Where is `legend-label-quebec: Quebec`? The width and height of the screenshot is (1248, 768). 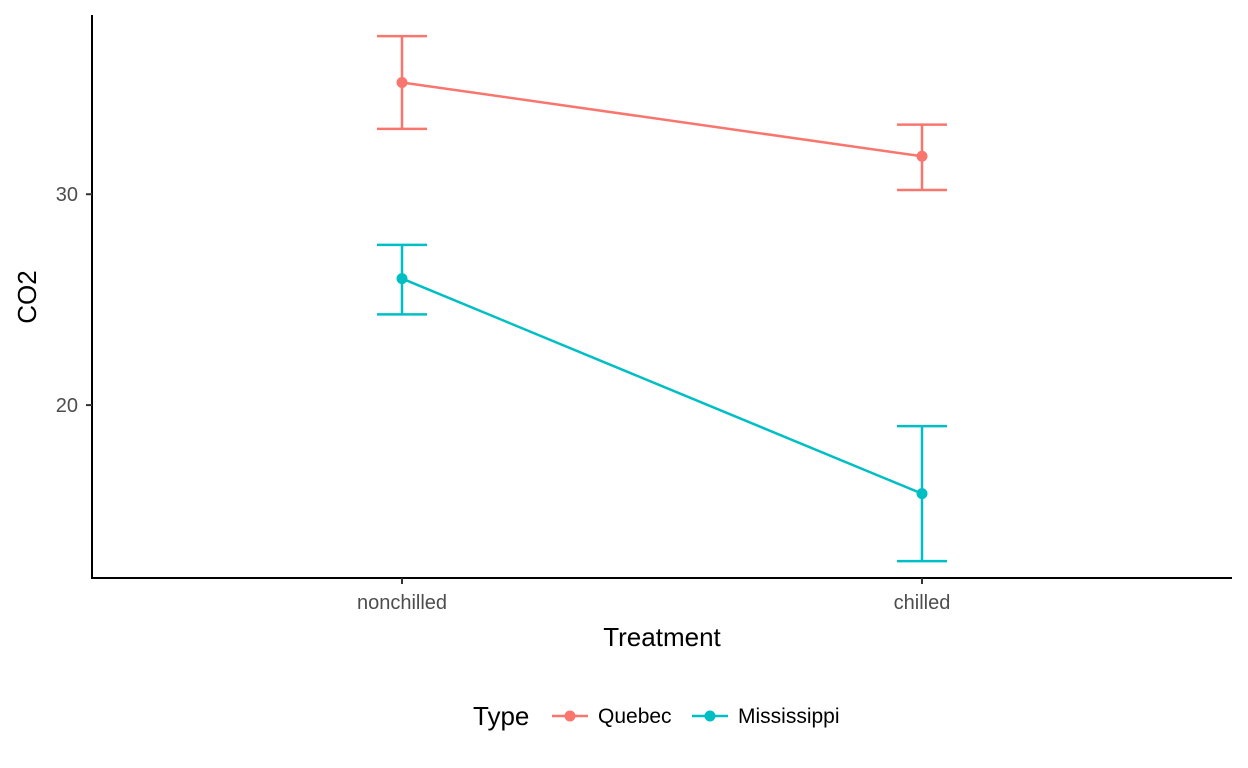 legend-label-quebec: Quebec is located at coordinates (635, 716).